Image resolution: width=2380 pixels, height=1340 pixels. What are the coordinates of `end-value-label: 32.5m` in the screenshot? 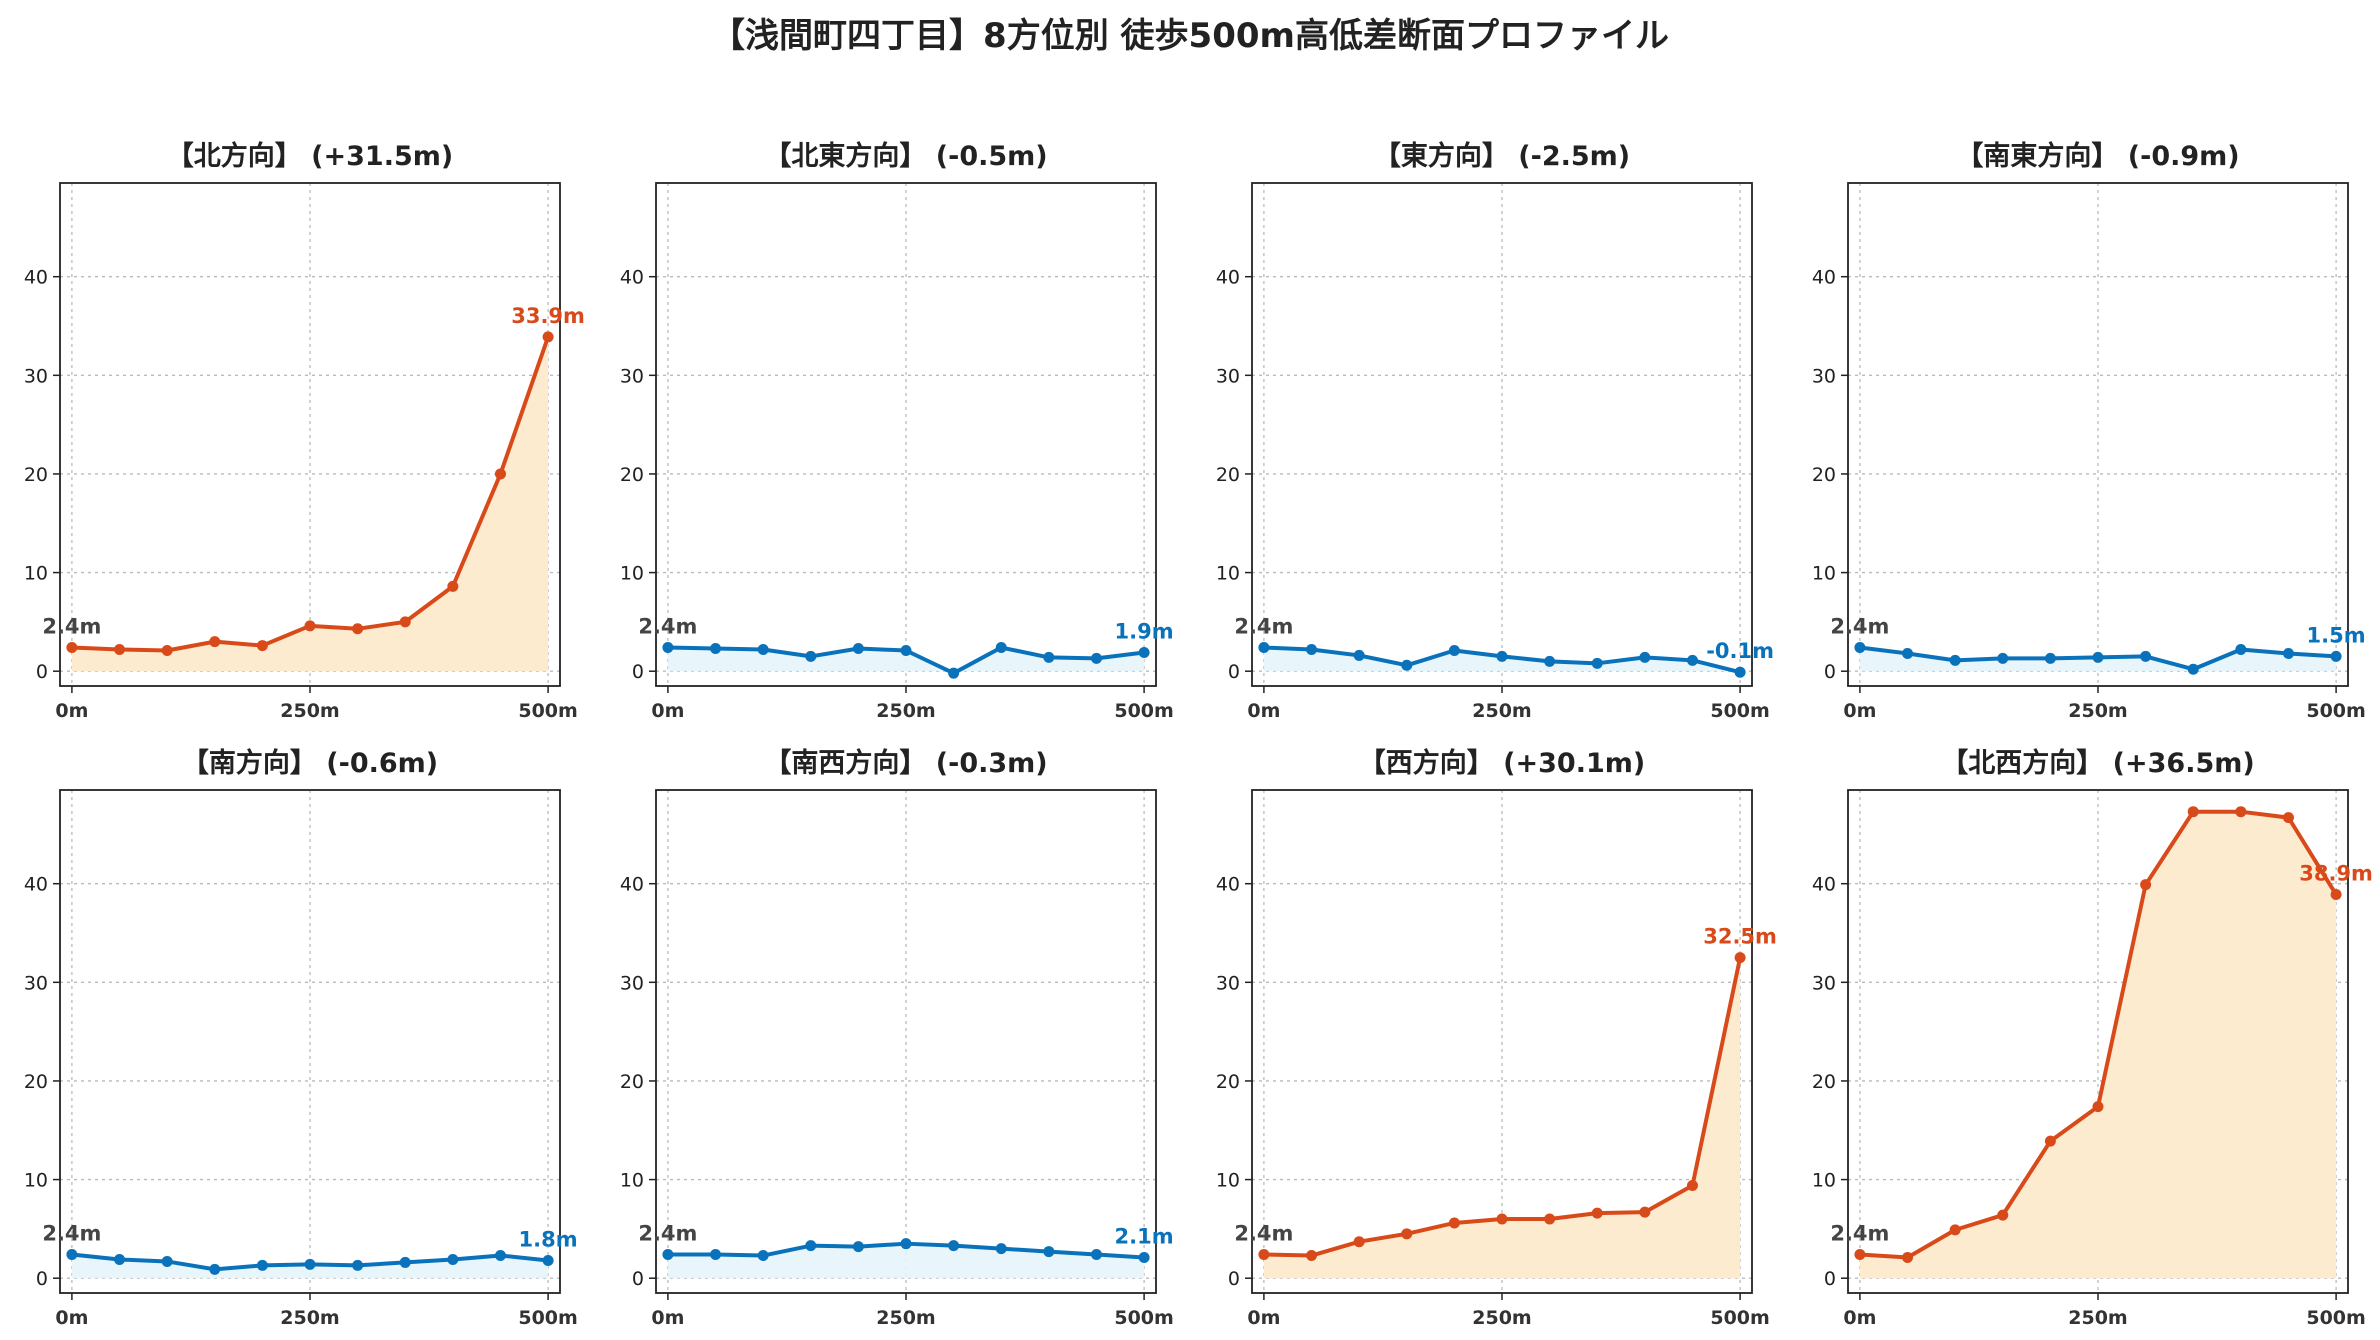 It's located at (1740, 937).